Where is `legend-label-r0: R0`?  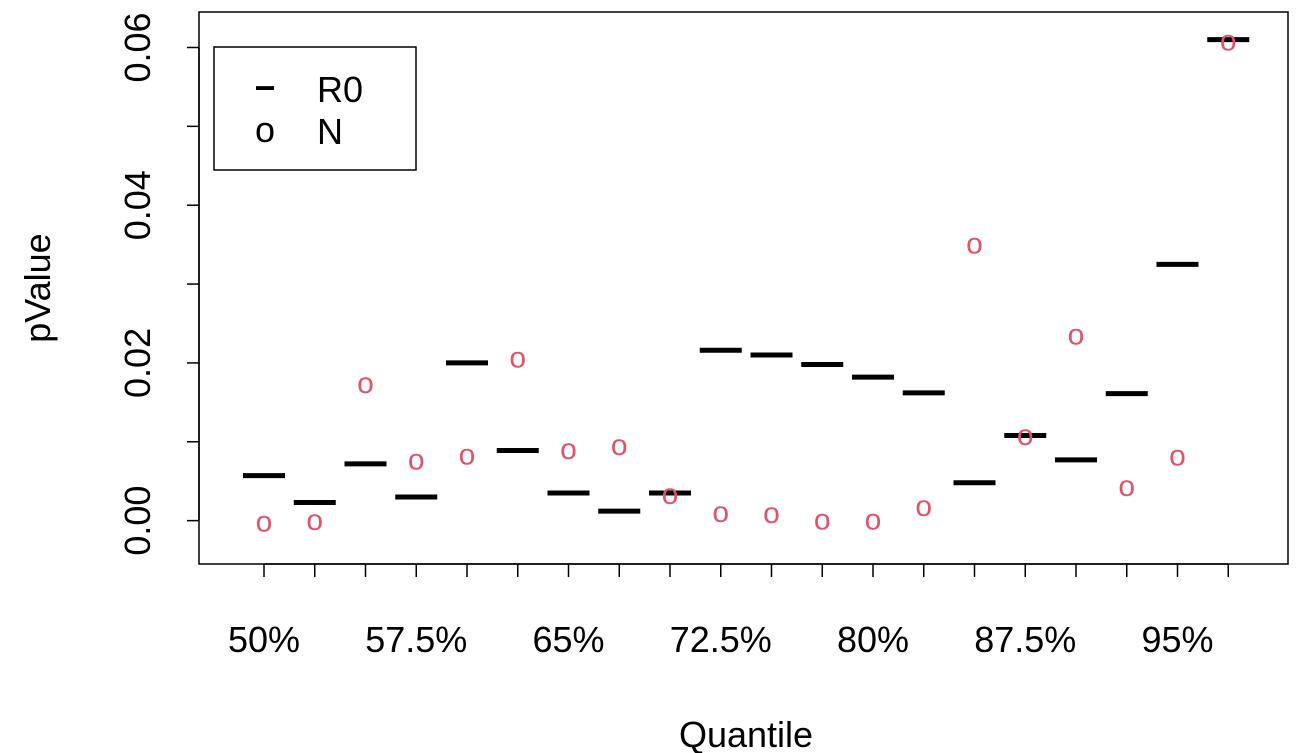 legend-label-r0: R0 is located at coordinates (340, 89).